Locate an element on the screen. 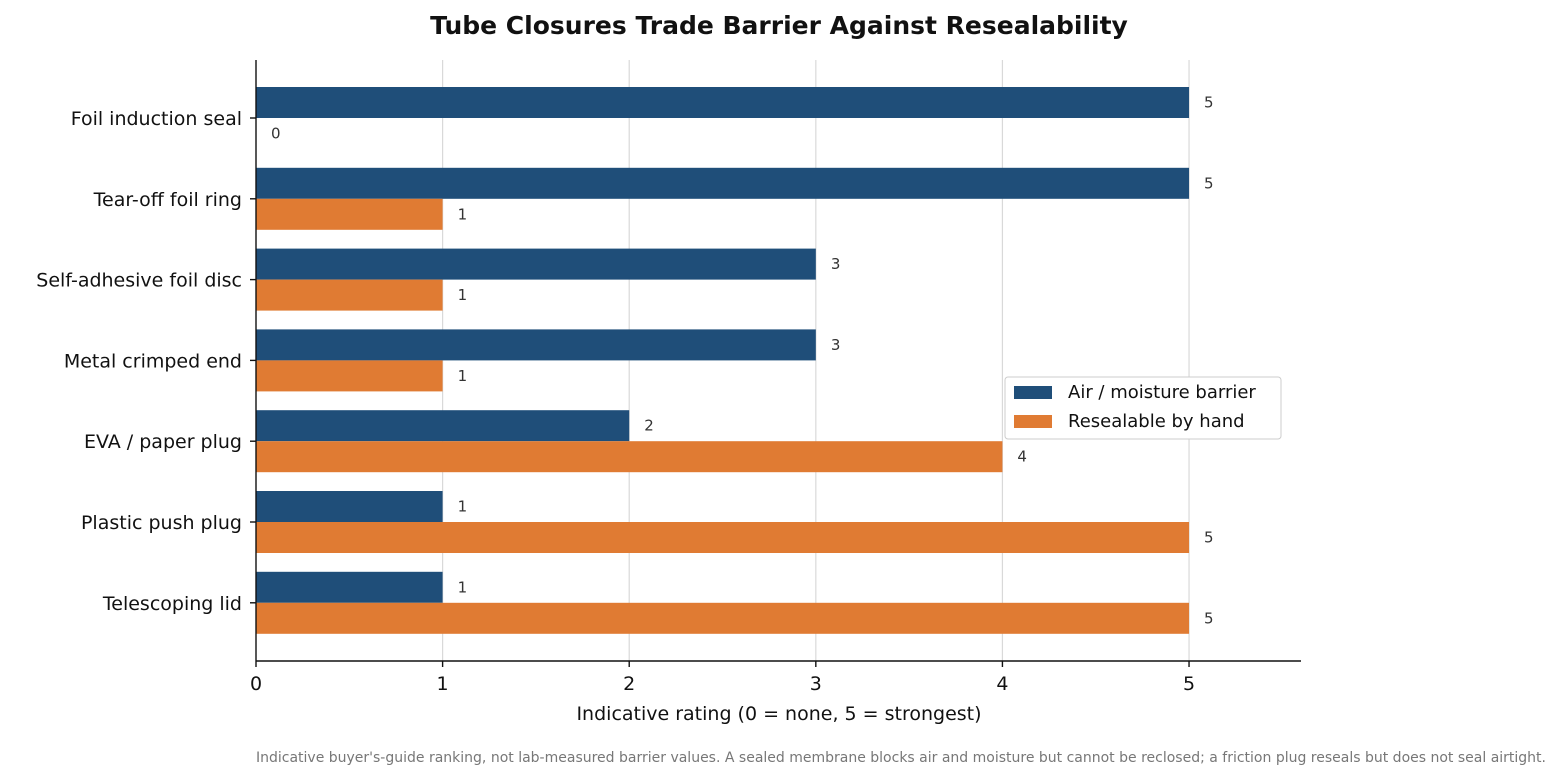 The width and height of the screenshot is (1561, 780). category-label: Self-adhesive foil disc is located at coordinates (139, 281).